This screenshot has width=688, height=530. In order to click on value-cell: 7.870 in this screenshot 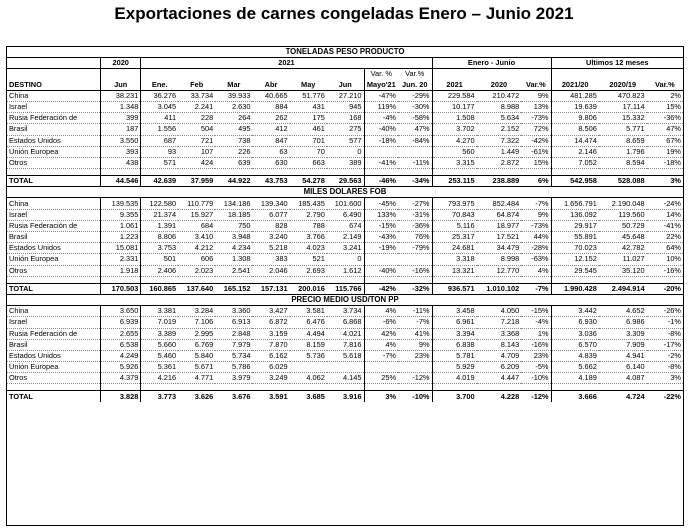, I will do `click(271, 345)`.